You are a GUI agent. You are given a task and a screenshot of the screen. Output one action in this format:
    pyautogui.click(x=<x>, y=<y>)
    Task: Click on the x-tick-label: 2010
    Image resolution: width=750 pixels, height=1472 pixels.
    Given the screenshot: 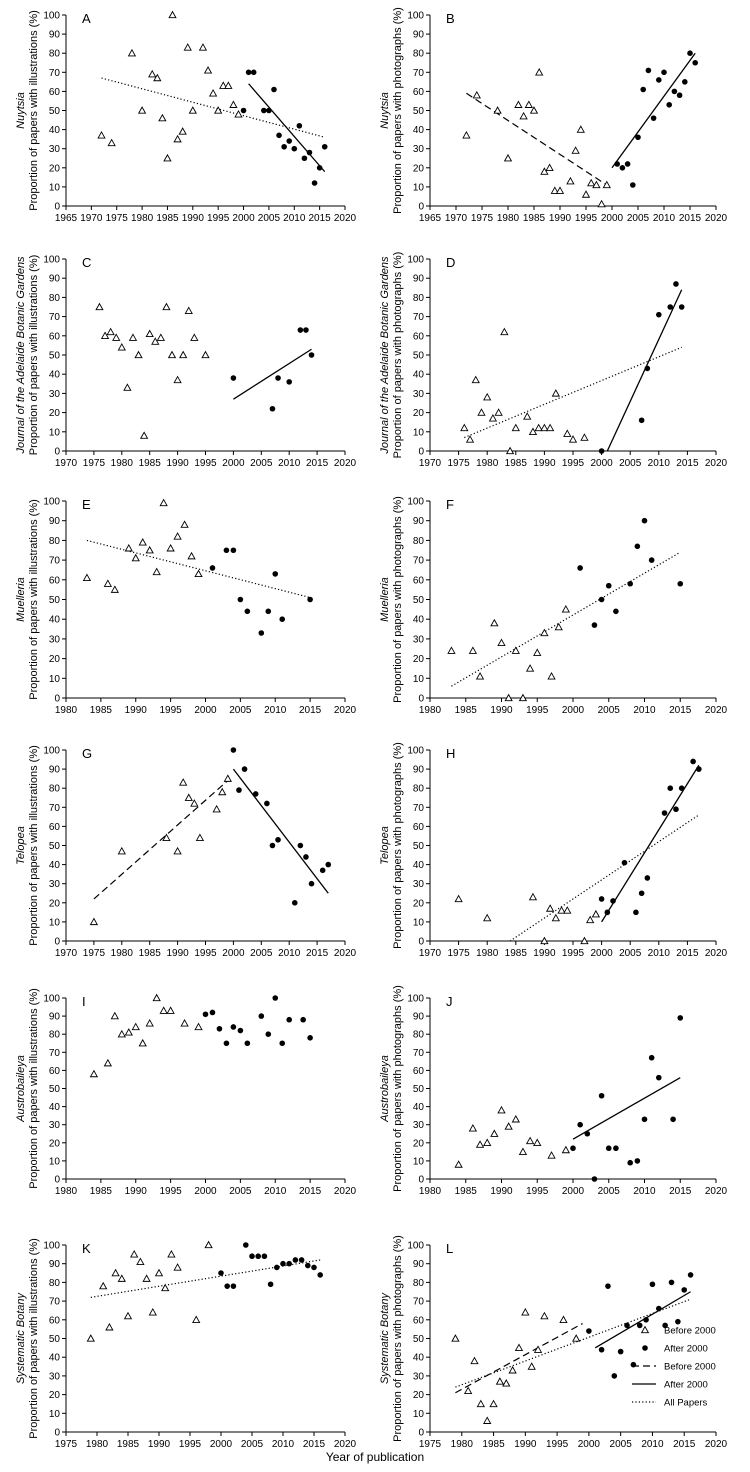 What is the action you would take?
    pyautogui.click(x=275, y=1191)
    